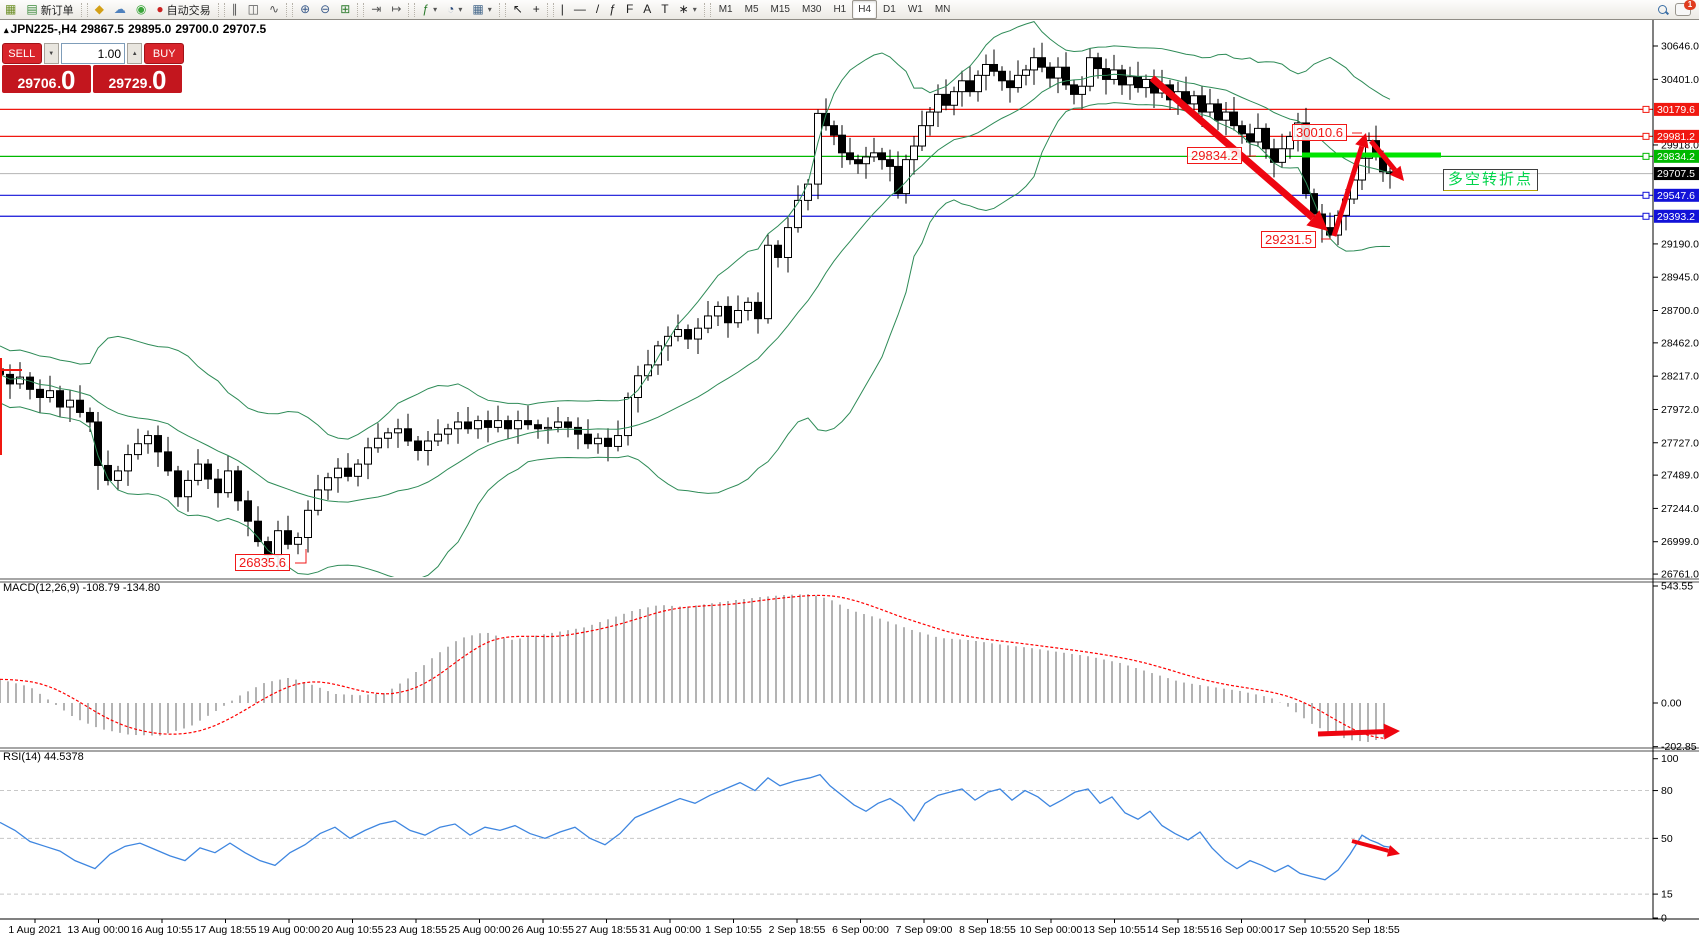 This screenshot has height=939, width=1699. Describe the element at coordinates (597, 9) in the screenshot. I see `trendline-button: /` at that location.